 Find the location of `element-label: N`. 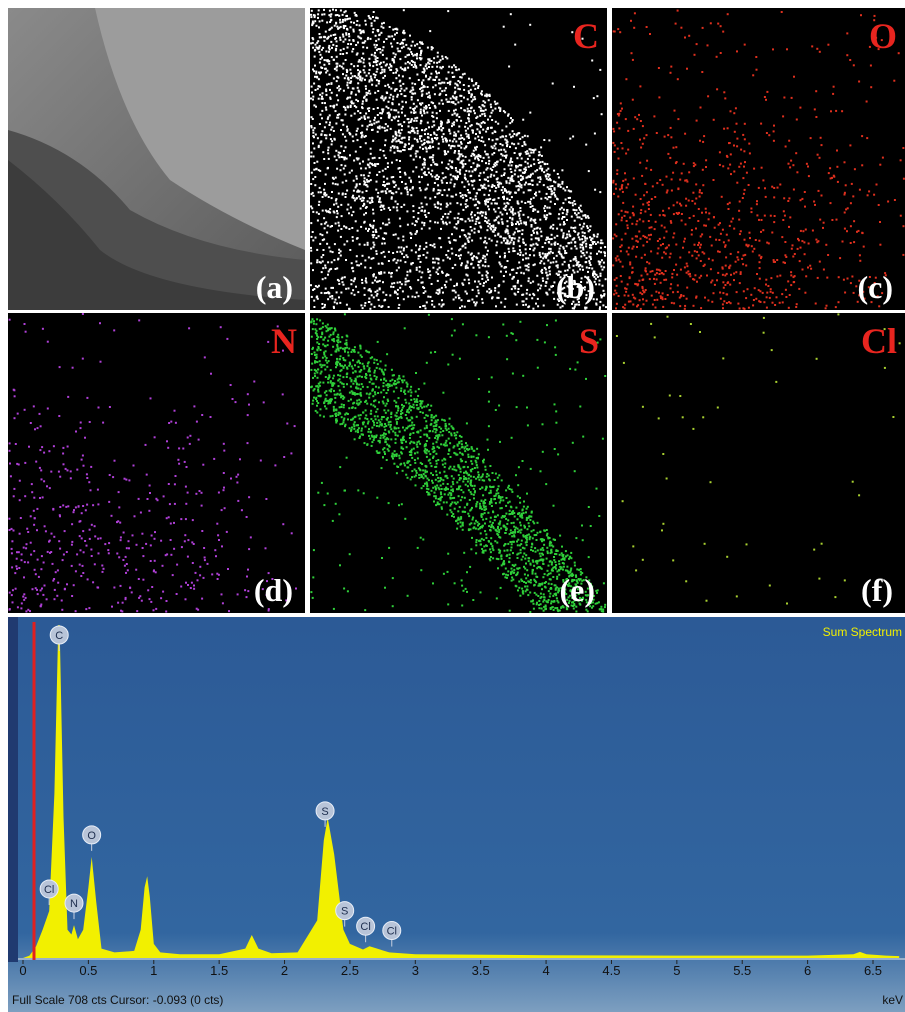

element-label: N is located at coordinates (284, 341).